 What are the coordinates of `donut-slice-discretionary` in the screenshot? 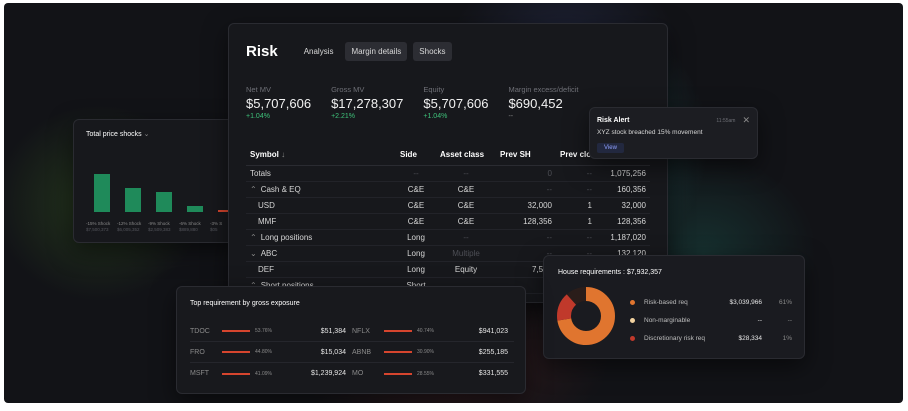 It's located at (586, 316).